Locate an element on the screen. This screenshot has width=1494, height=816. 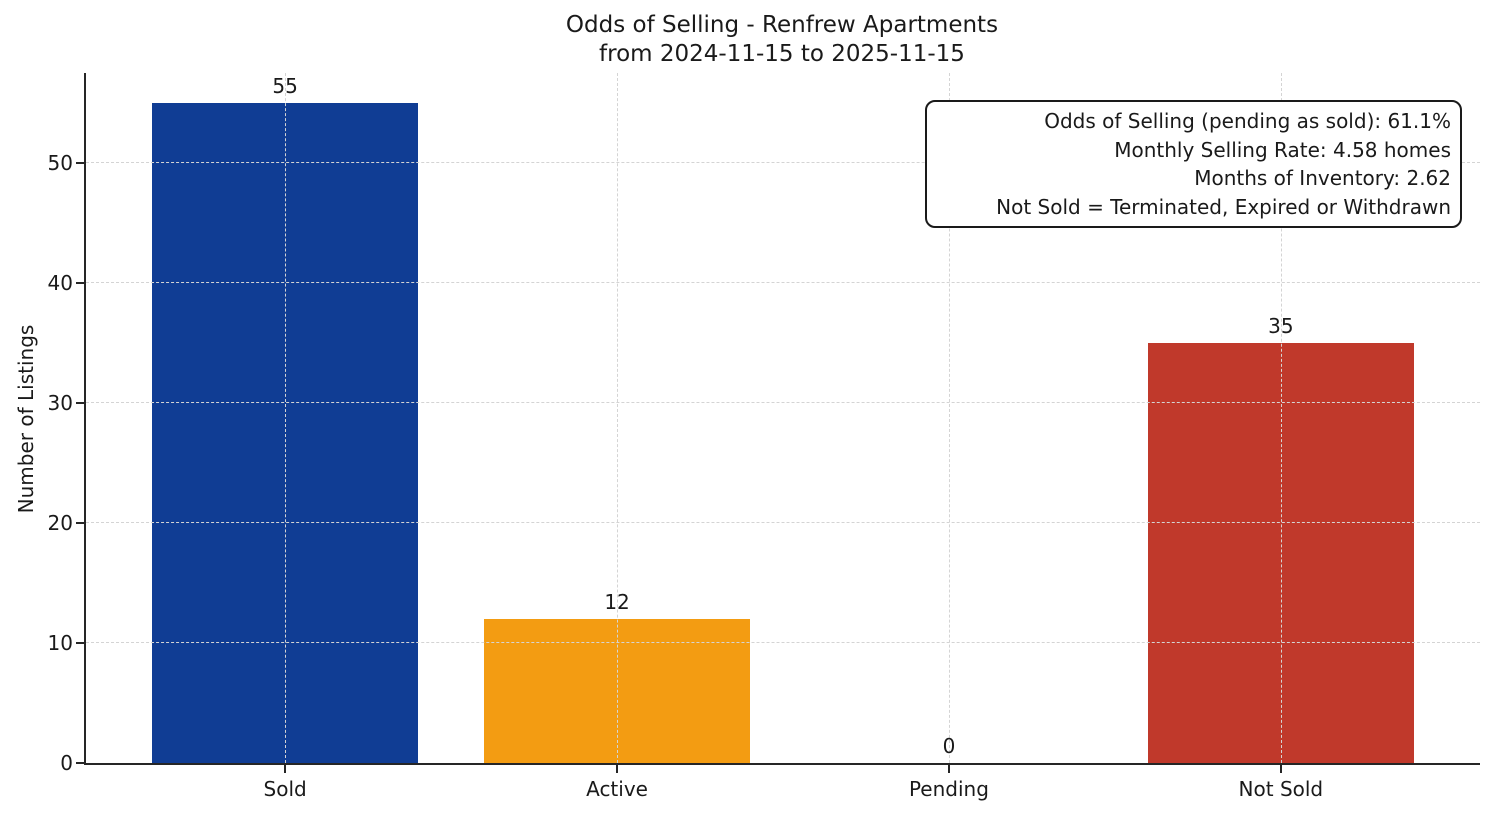
x-tick-label-not-sold: Not Sold is located at coordinates (1281, 789).